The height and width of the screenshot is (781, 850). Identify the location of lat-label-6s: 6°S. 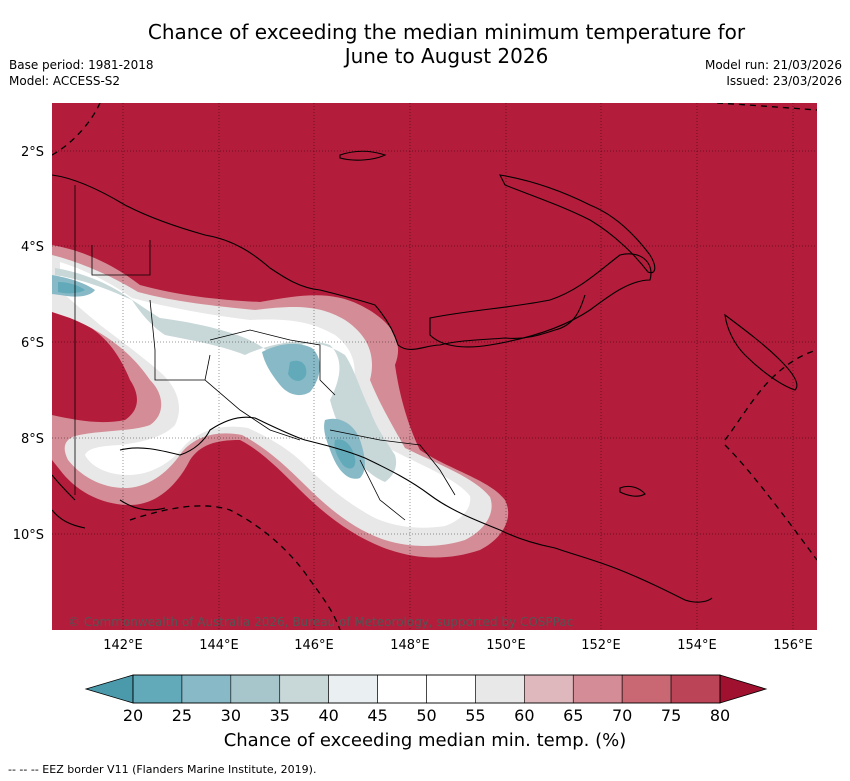
(32, 343).